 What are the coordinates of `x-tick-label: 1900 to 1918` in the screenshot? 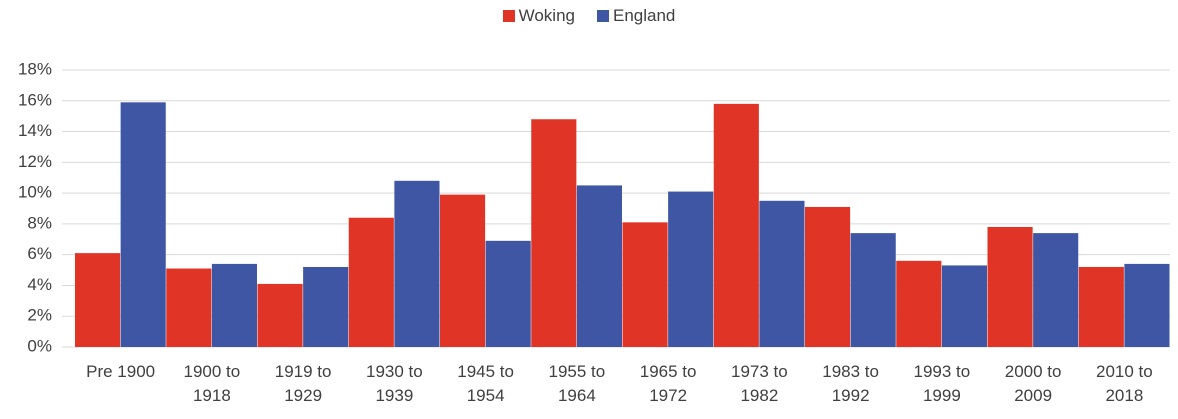 It's located at (212, 383).